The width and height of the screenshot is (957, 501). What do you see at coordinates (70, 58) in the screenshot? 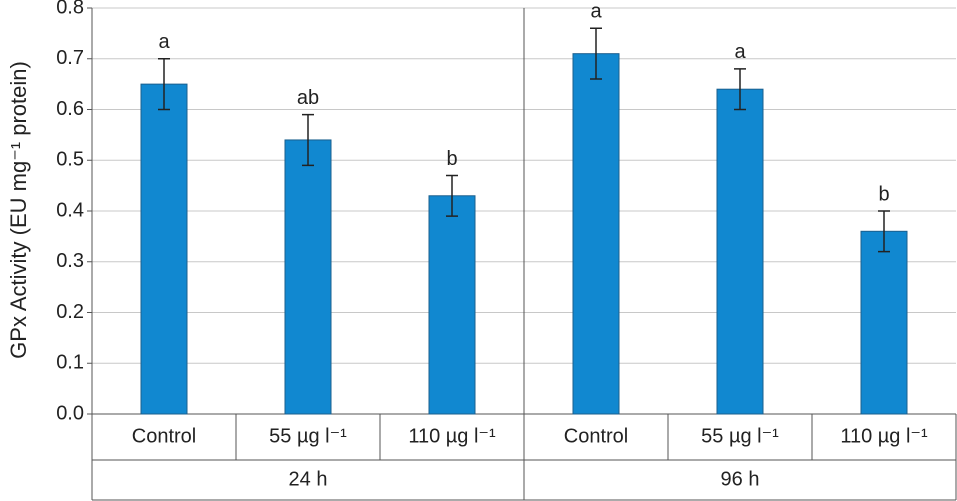
I see `y-tick-label: 0.7` at bounding box center [70, 58].